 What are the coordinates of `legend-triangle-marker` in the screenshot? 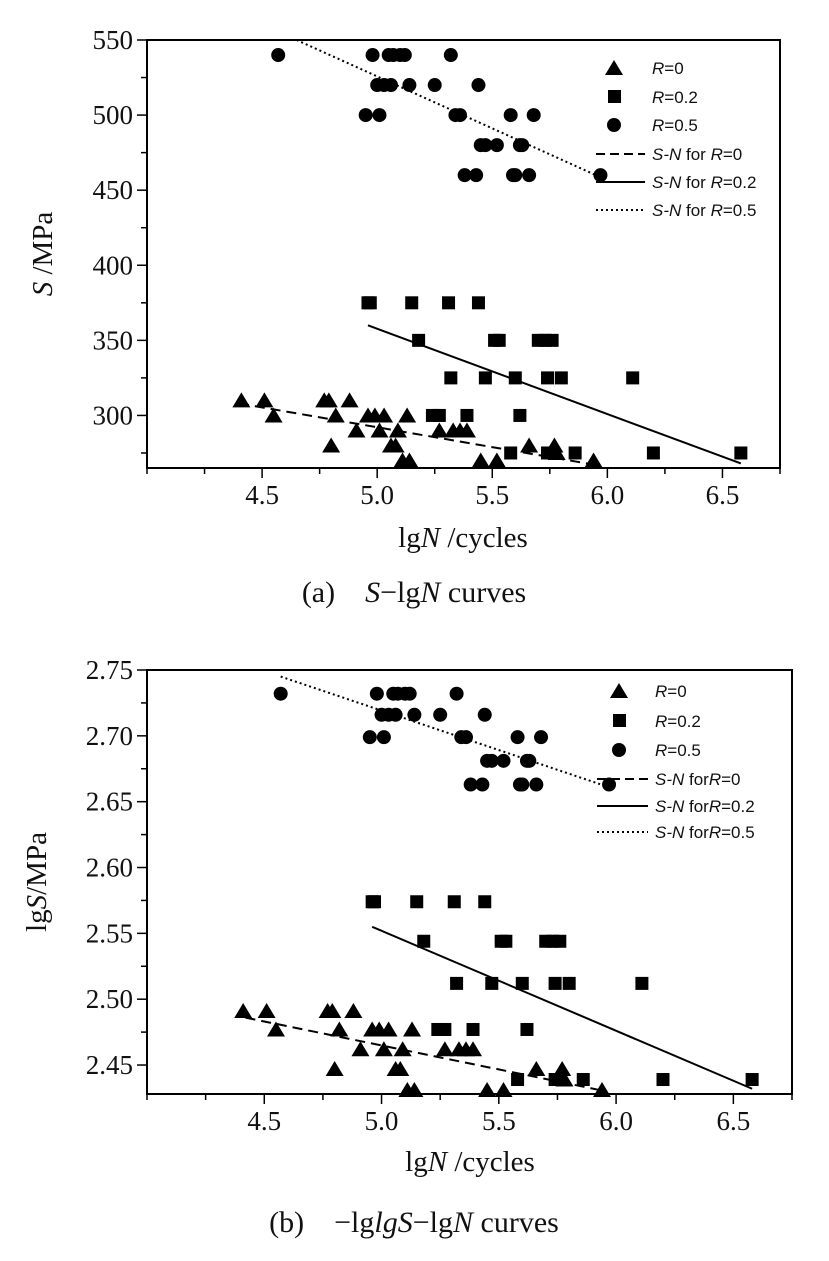 It's located at (614, 67).